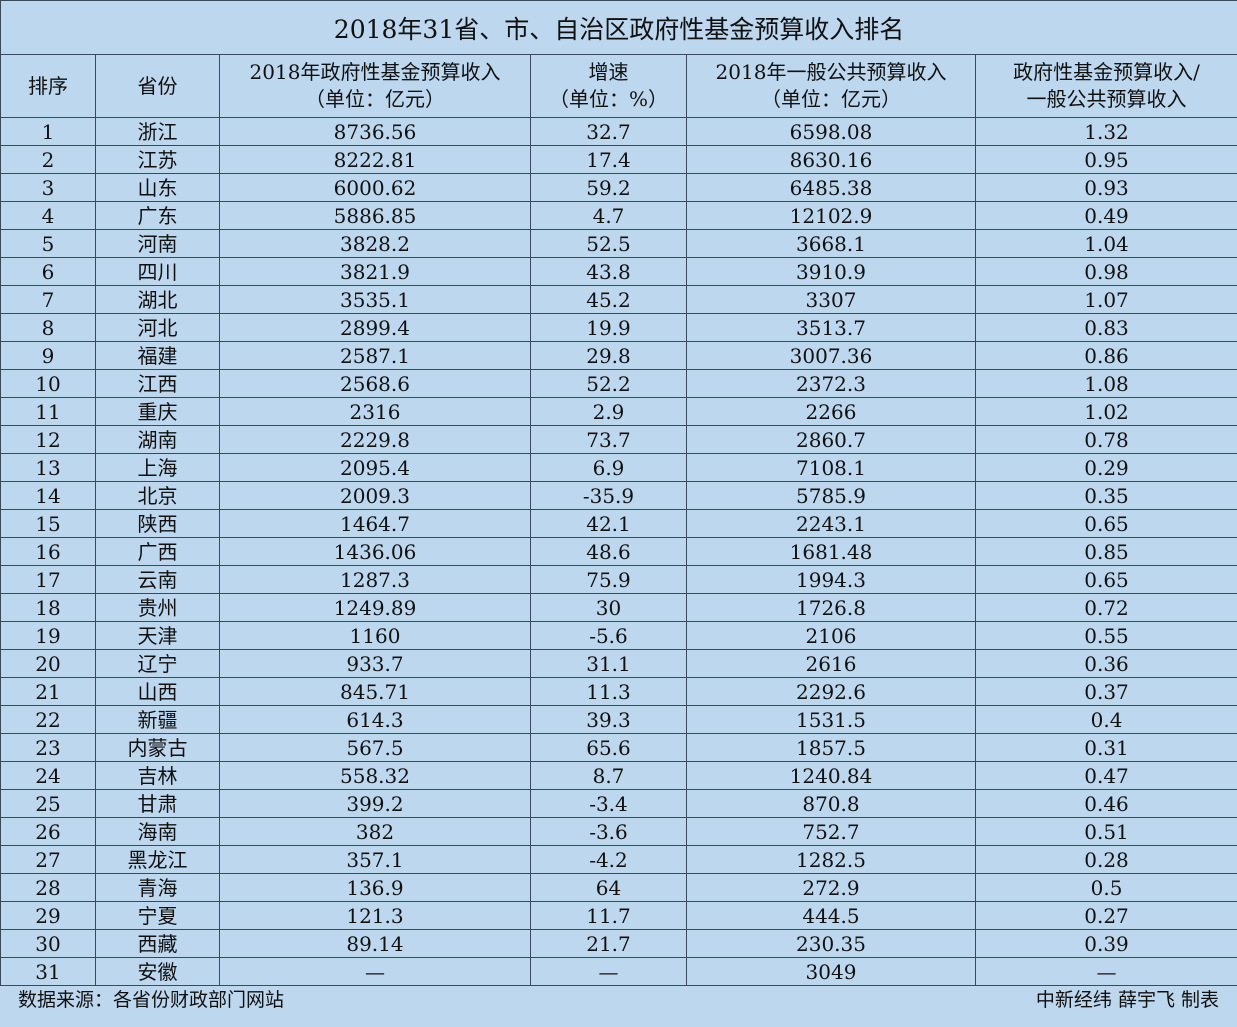 Image resolution: width=1237 pixels, height=1027 pixels. I want to click on cell-fund-revenue: 2229.8, so click(375, 439).